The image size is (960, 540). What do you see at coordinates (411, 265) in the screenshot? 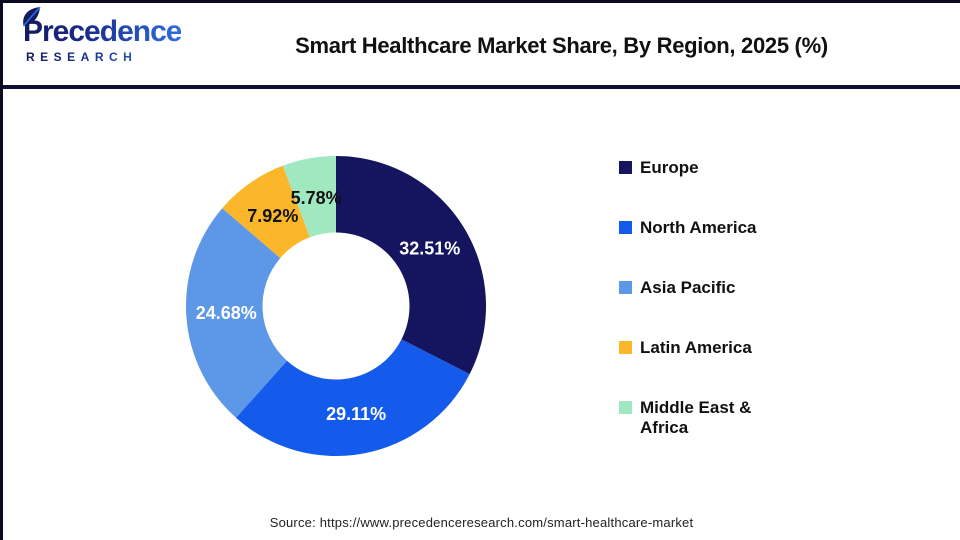
I see `donut-slice-europe` at bounding box center [411, 265].